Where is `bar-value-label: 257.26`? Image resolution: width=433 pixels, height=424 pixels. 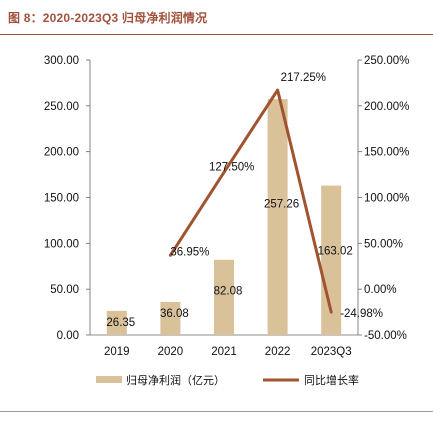 bar-value-label: 257.26 is located at coordinates (281, 205).